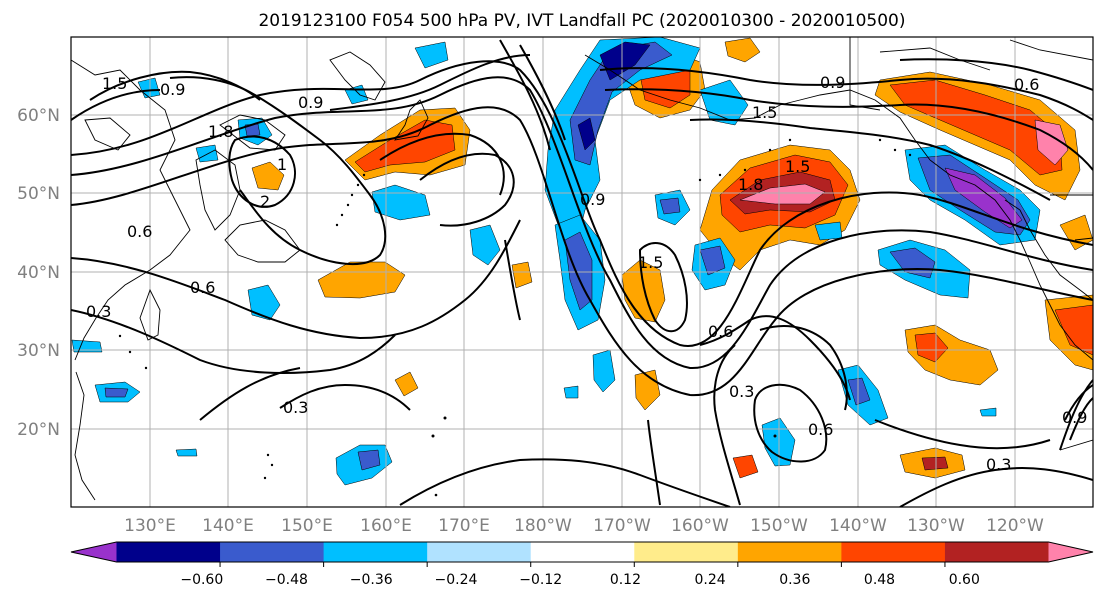  What do you see at coordinates (710, 580) in the screenshot?
I see `colorbar-label: 0.24` at bounding box center [710, 580].